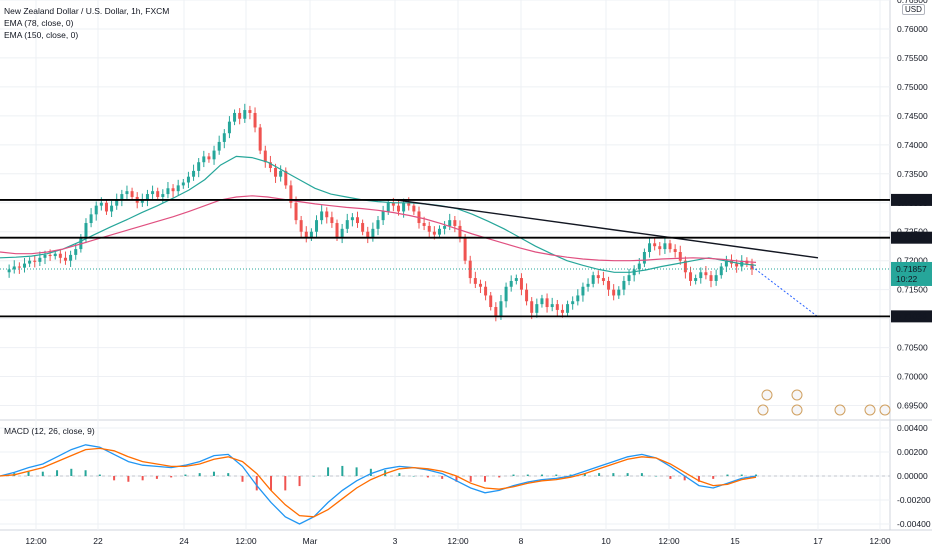 This screenshot has height=550, width=932. Describe the element at coordinates (378, 482) in the screenshot. I see `signal-line` at that location.